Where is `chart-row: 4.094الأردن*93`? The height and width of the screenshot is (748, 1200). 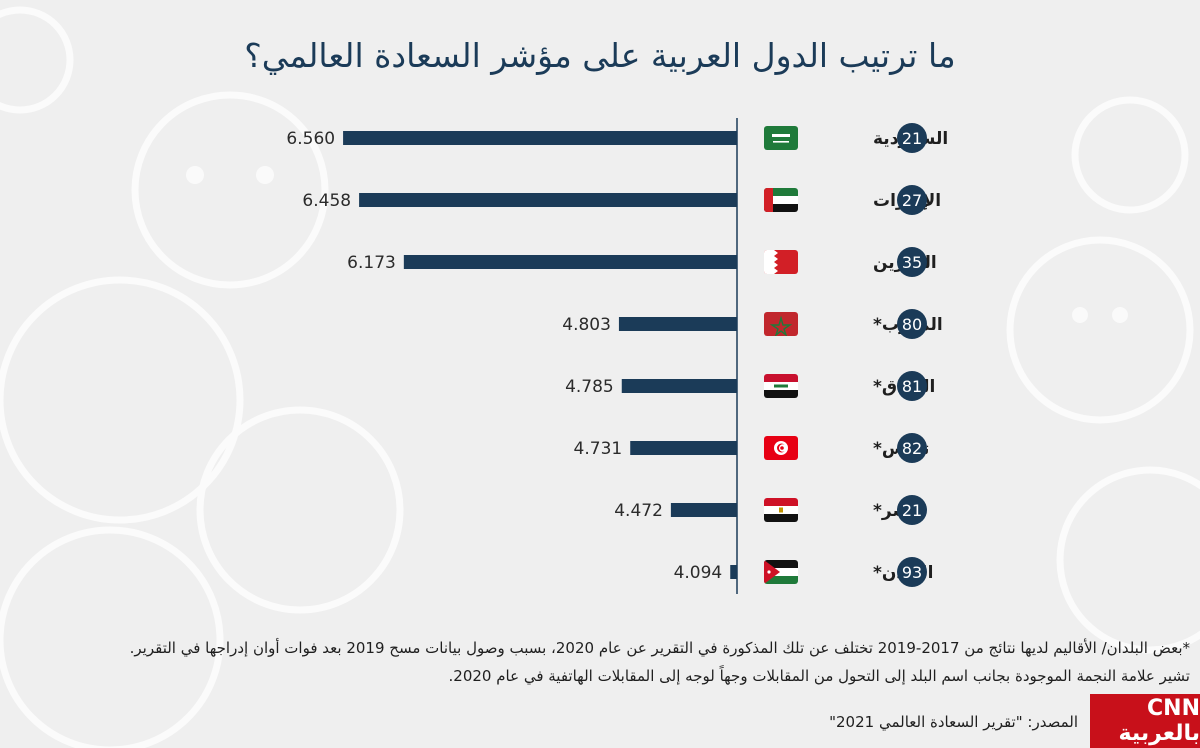 chart-row: 4.094الأردن*93 is located at coordinates (803, 572).